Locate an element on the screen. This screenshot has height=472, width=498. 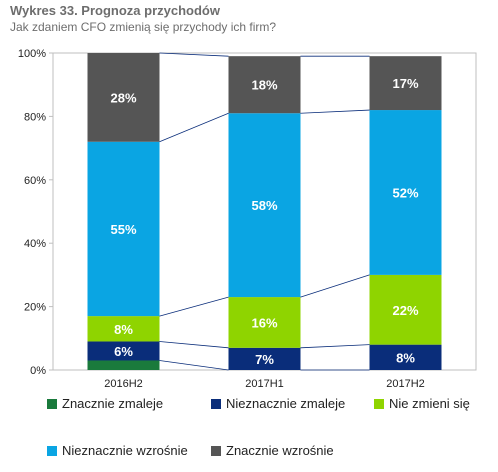
legend-item: Znacznie wzrośnie is located at coordinates (272, 450).